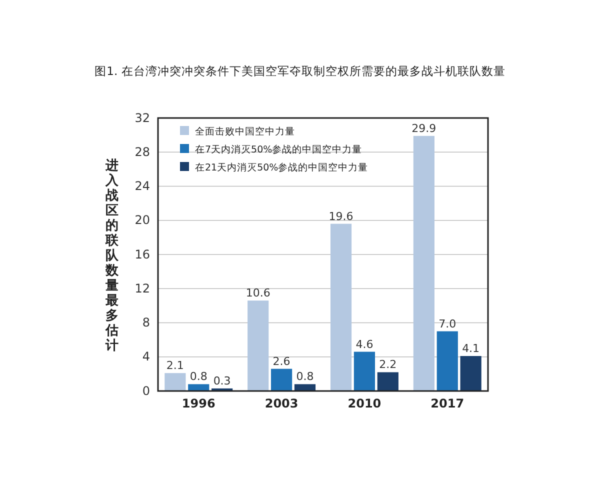  Describe the element at coordinates (365, 344) in the screenshot. I see `data-label: 4.6` at that location.